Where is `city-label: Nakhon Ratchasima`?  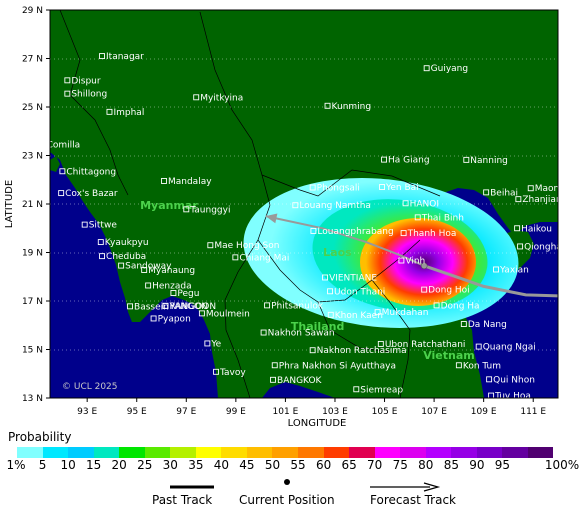
city-label: Nakhon Ratchasima is located at coordinates (362, 351).